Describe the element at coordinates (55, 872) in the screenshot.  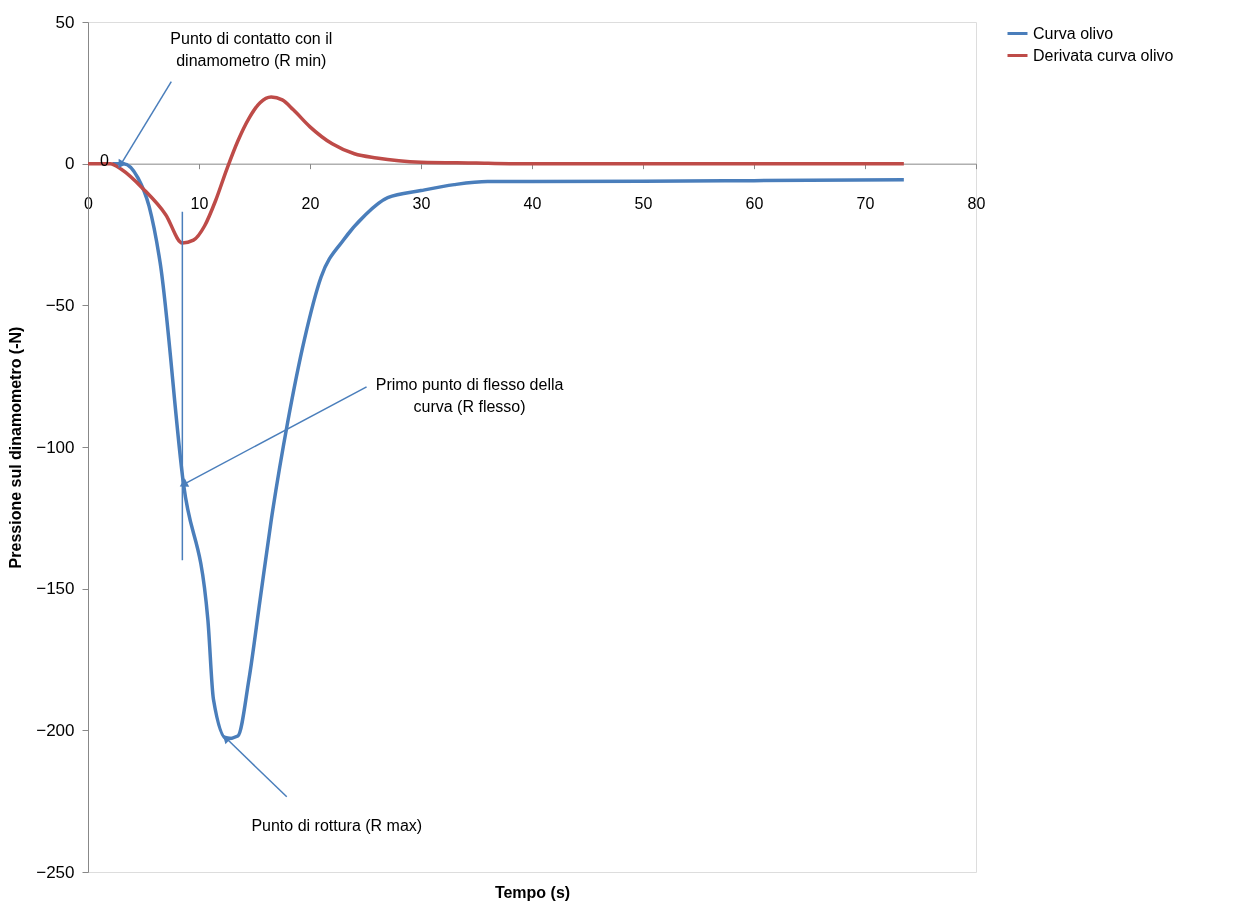
I see `y-tick-label: −250` at that location.